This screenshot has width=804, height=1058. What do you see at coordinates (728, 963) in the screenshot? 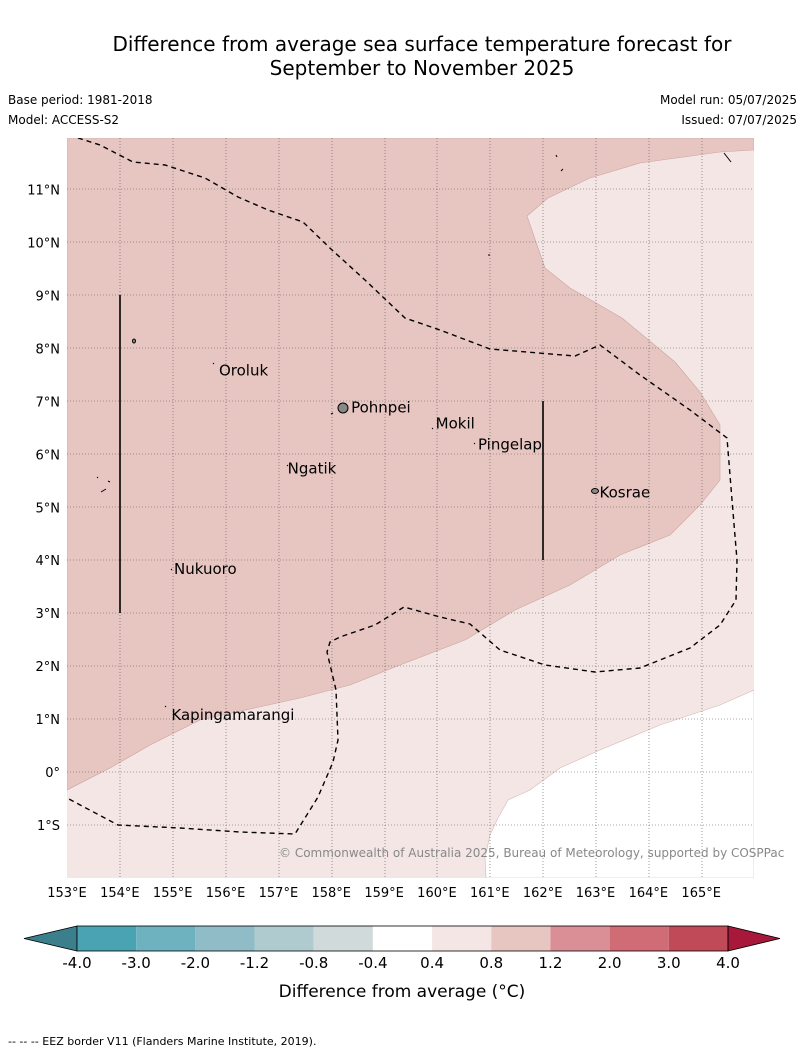
I see `colorbar-label: 4.0` at bounding box center [728, 963].